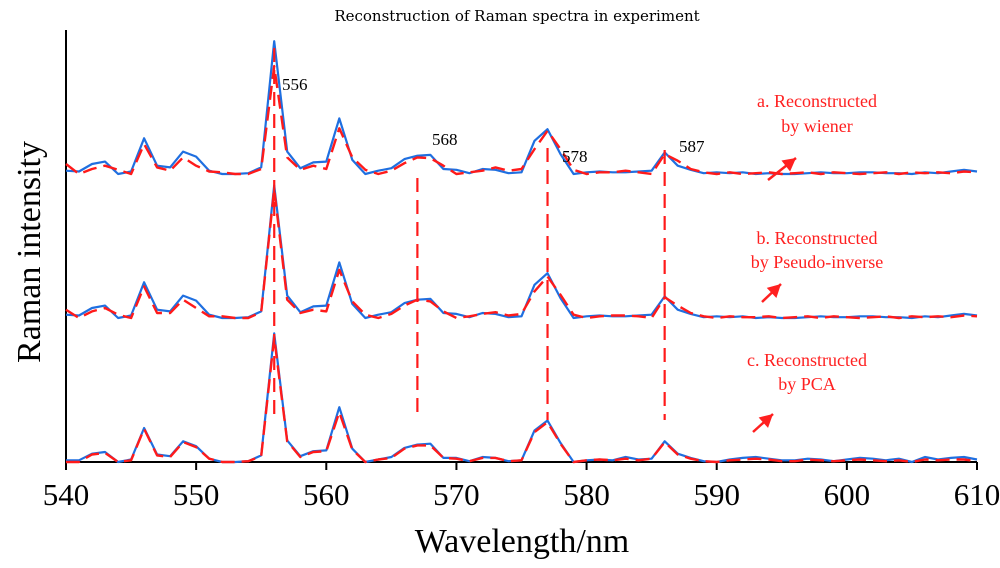 The image size is (1000, 568). What do you see at coordinates (816, 126) in the screenshot?
I see `annotation-line2-a: by wiener` at bounding box center [816, 126].